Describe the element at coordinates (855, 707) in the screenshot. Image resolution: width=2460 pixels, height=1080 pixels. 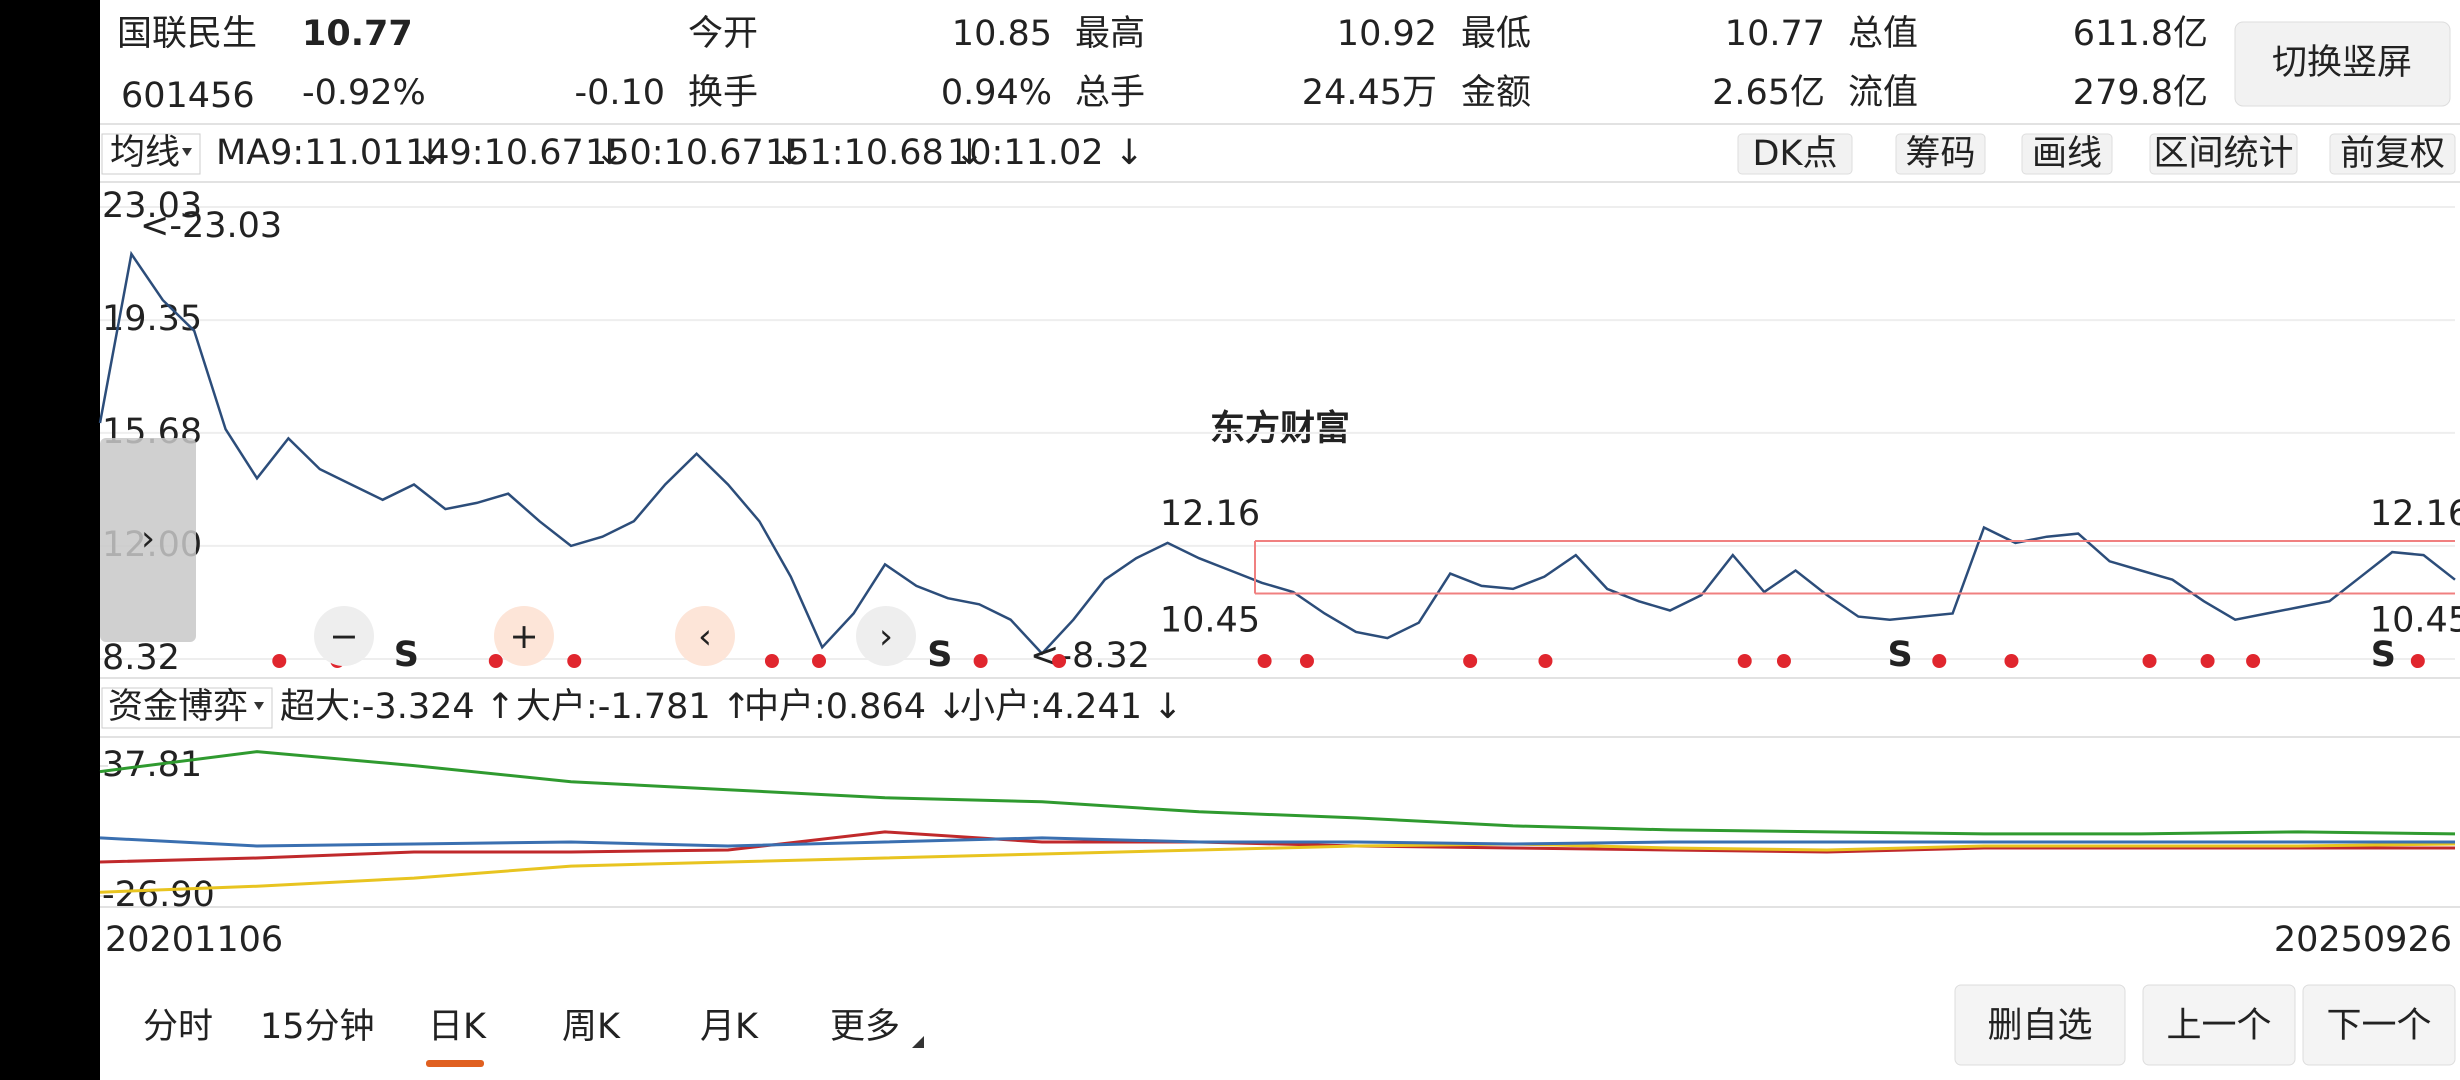
I see `legend-entry: 中户:0.864 ↓` at that location.